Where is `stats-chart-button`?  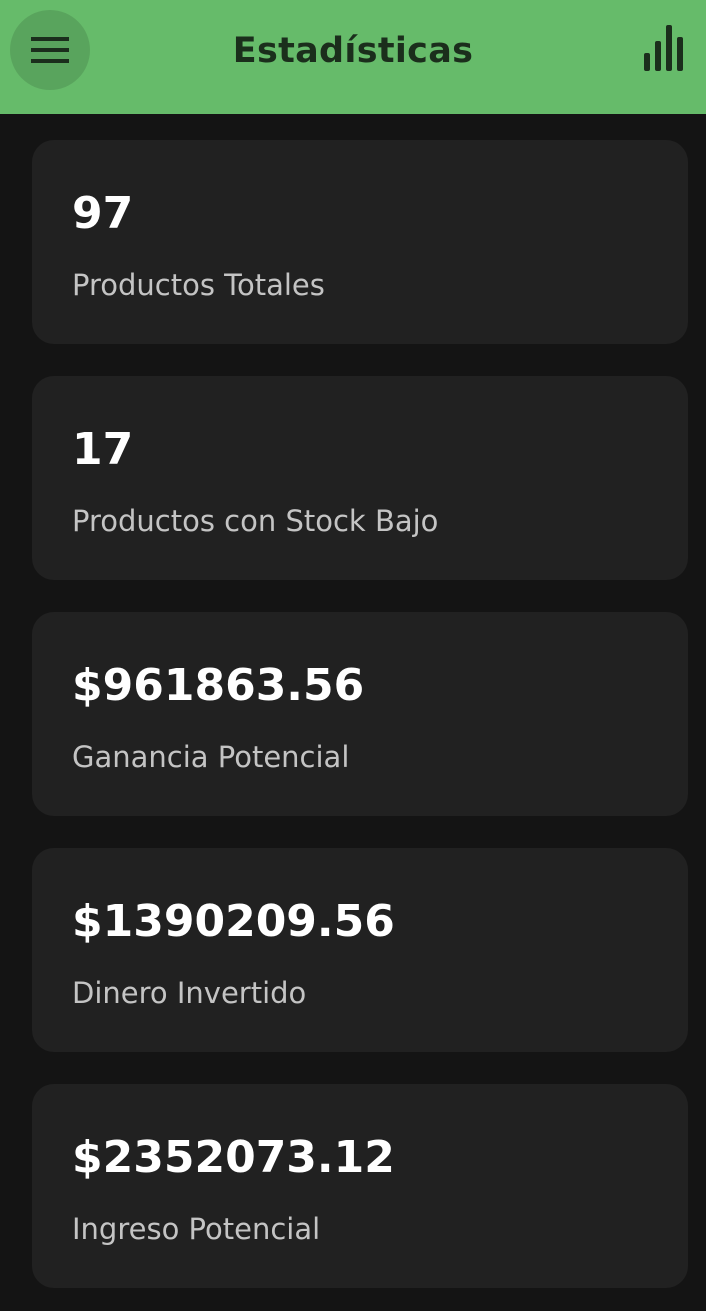 stats-chart-button is located at coordinates (664, 50).